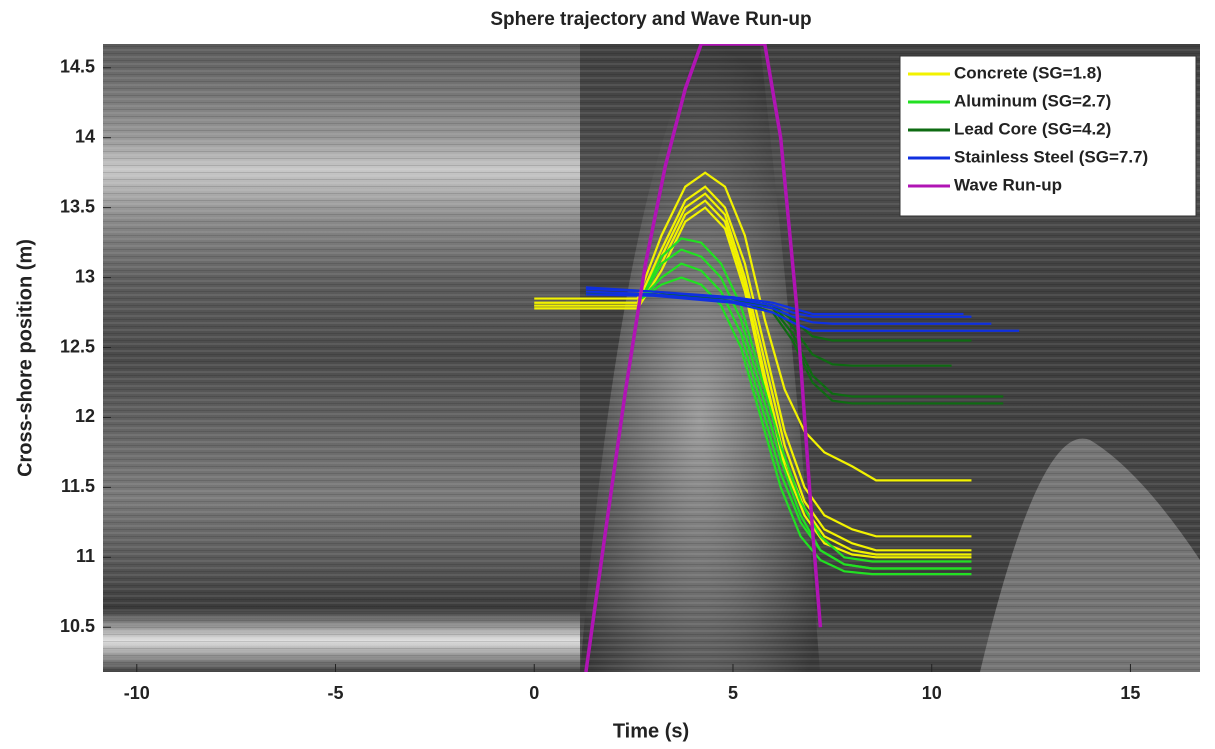 The width and height of the screenshot is (1215, 749). Describe the element at coordinates (733, 693) in the screenshot. I see `x-tick-label: 5` at that location.